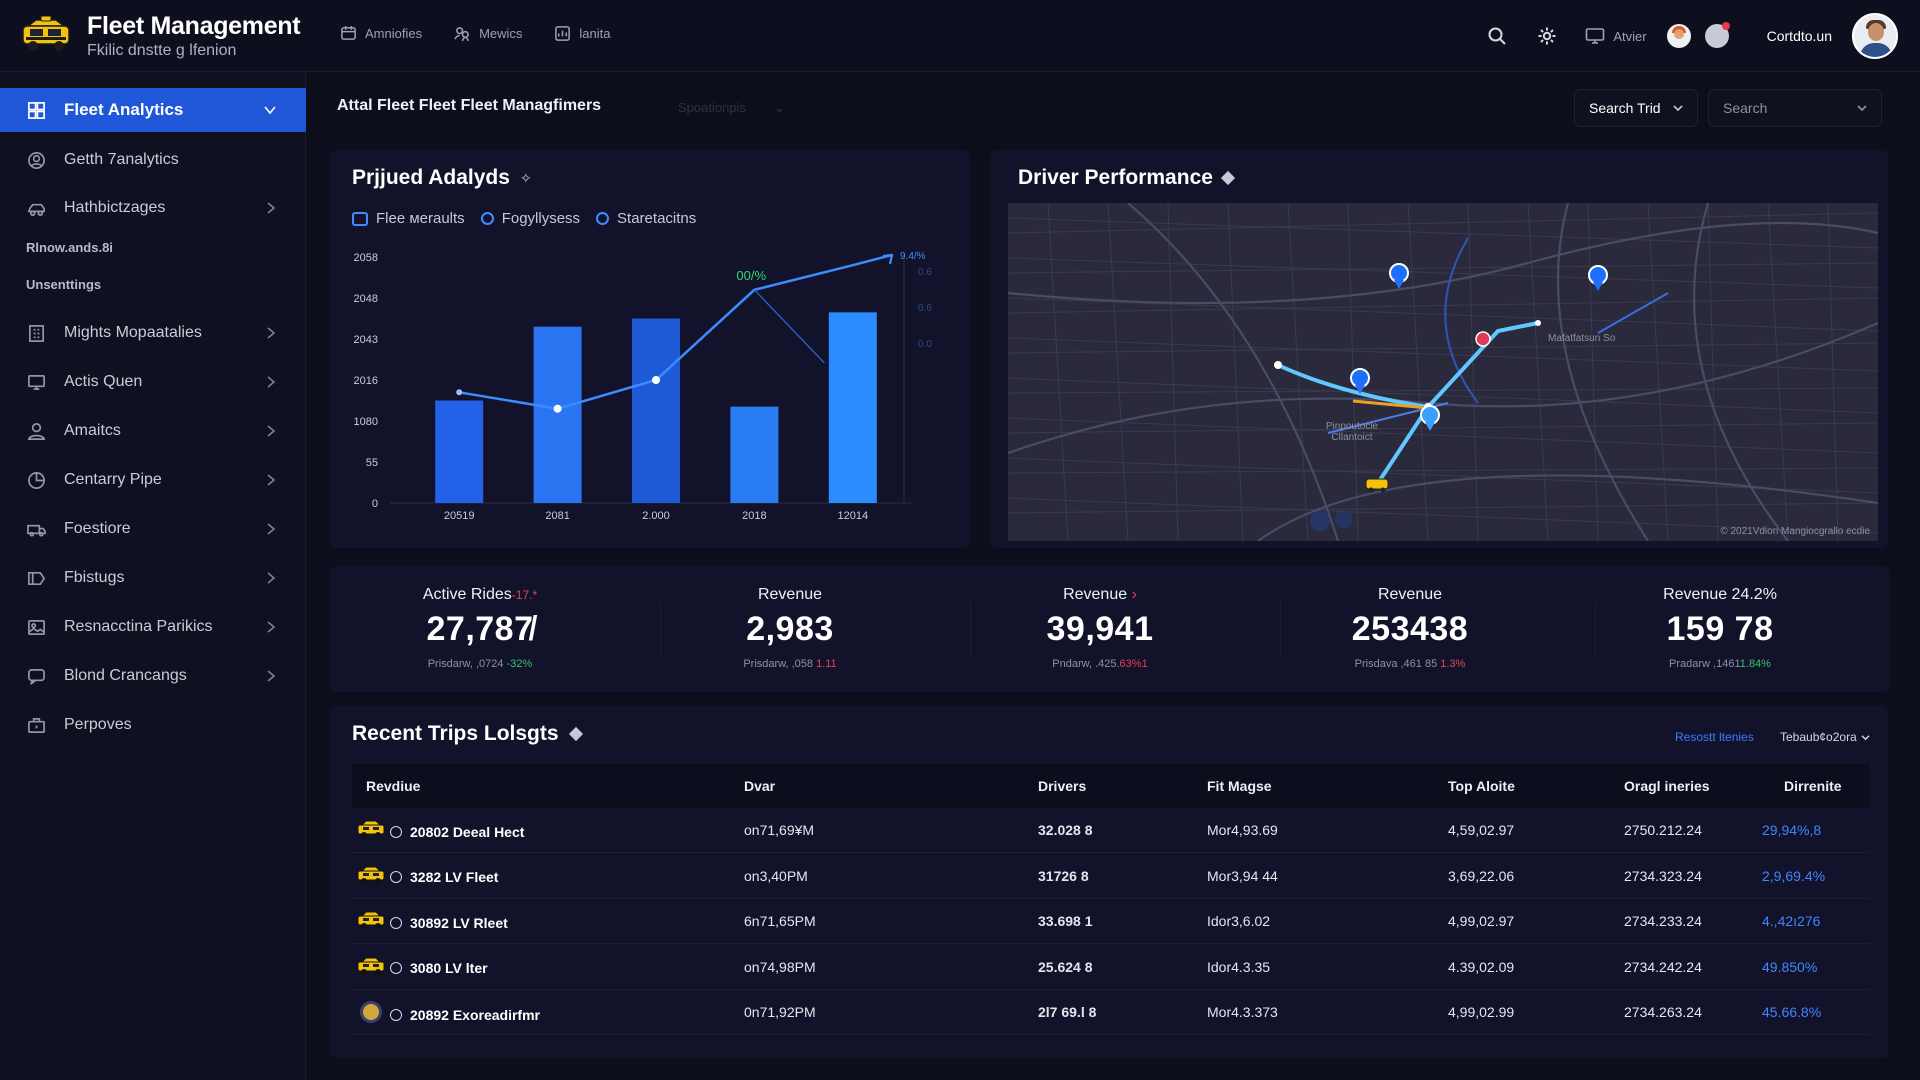 The height and width of the screenshot is (1080, 1920). What do you see at coordinates (1242, 830) in the screenshot?
I see `table-cell: Mor4,93.69` at bounding box center [1242, 830].